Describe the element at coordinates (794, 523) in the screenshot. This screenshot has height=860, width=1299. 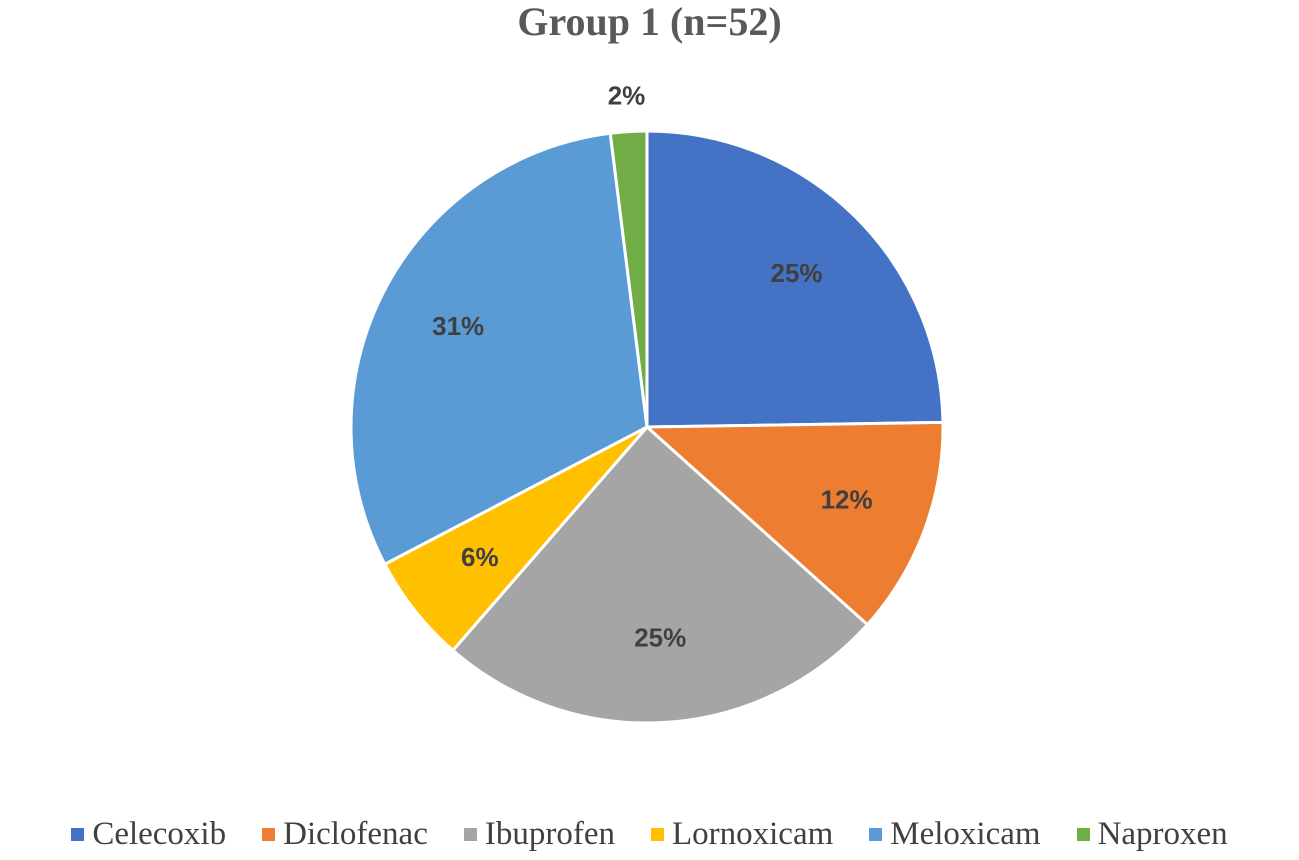
I see `pie-slice-diclofenac` at that location.